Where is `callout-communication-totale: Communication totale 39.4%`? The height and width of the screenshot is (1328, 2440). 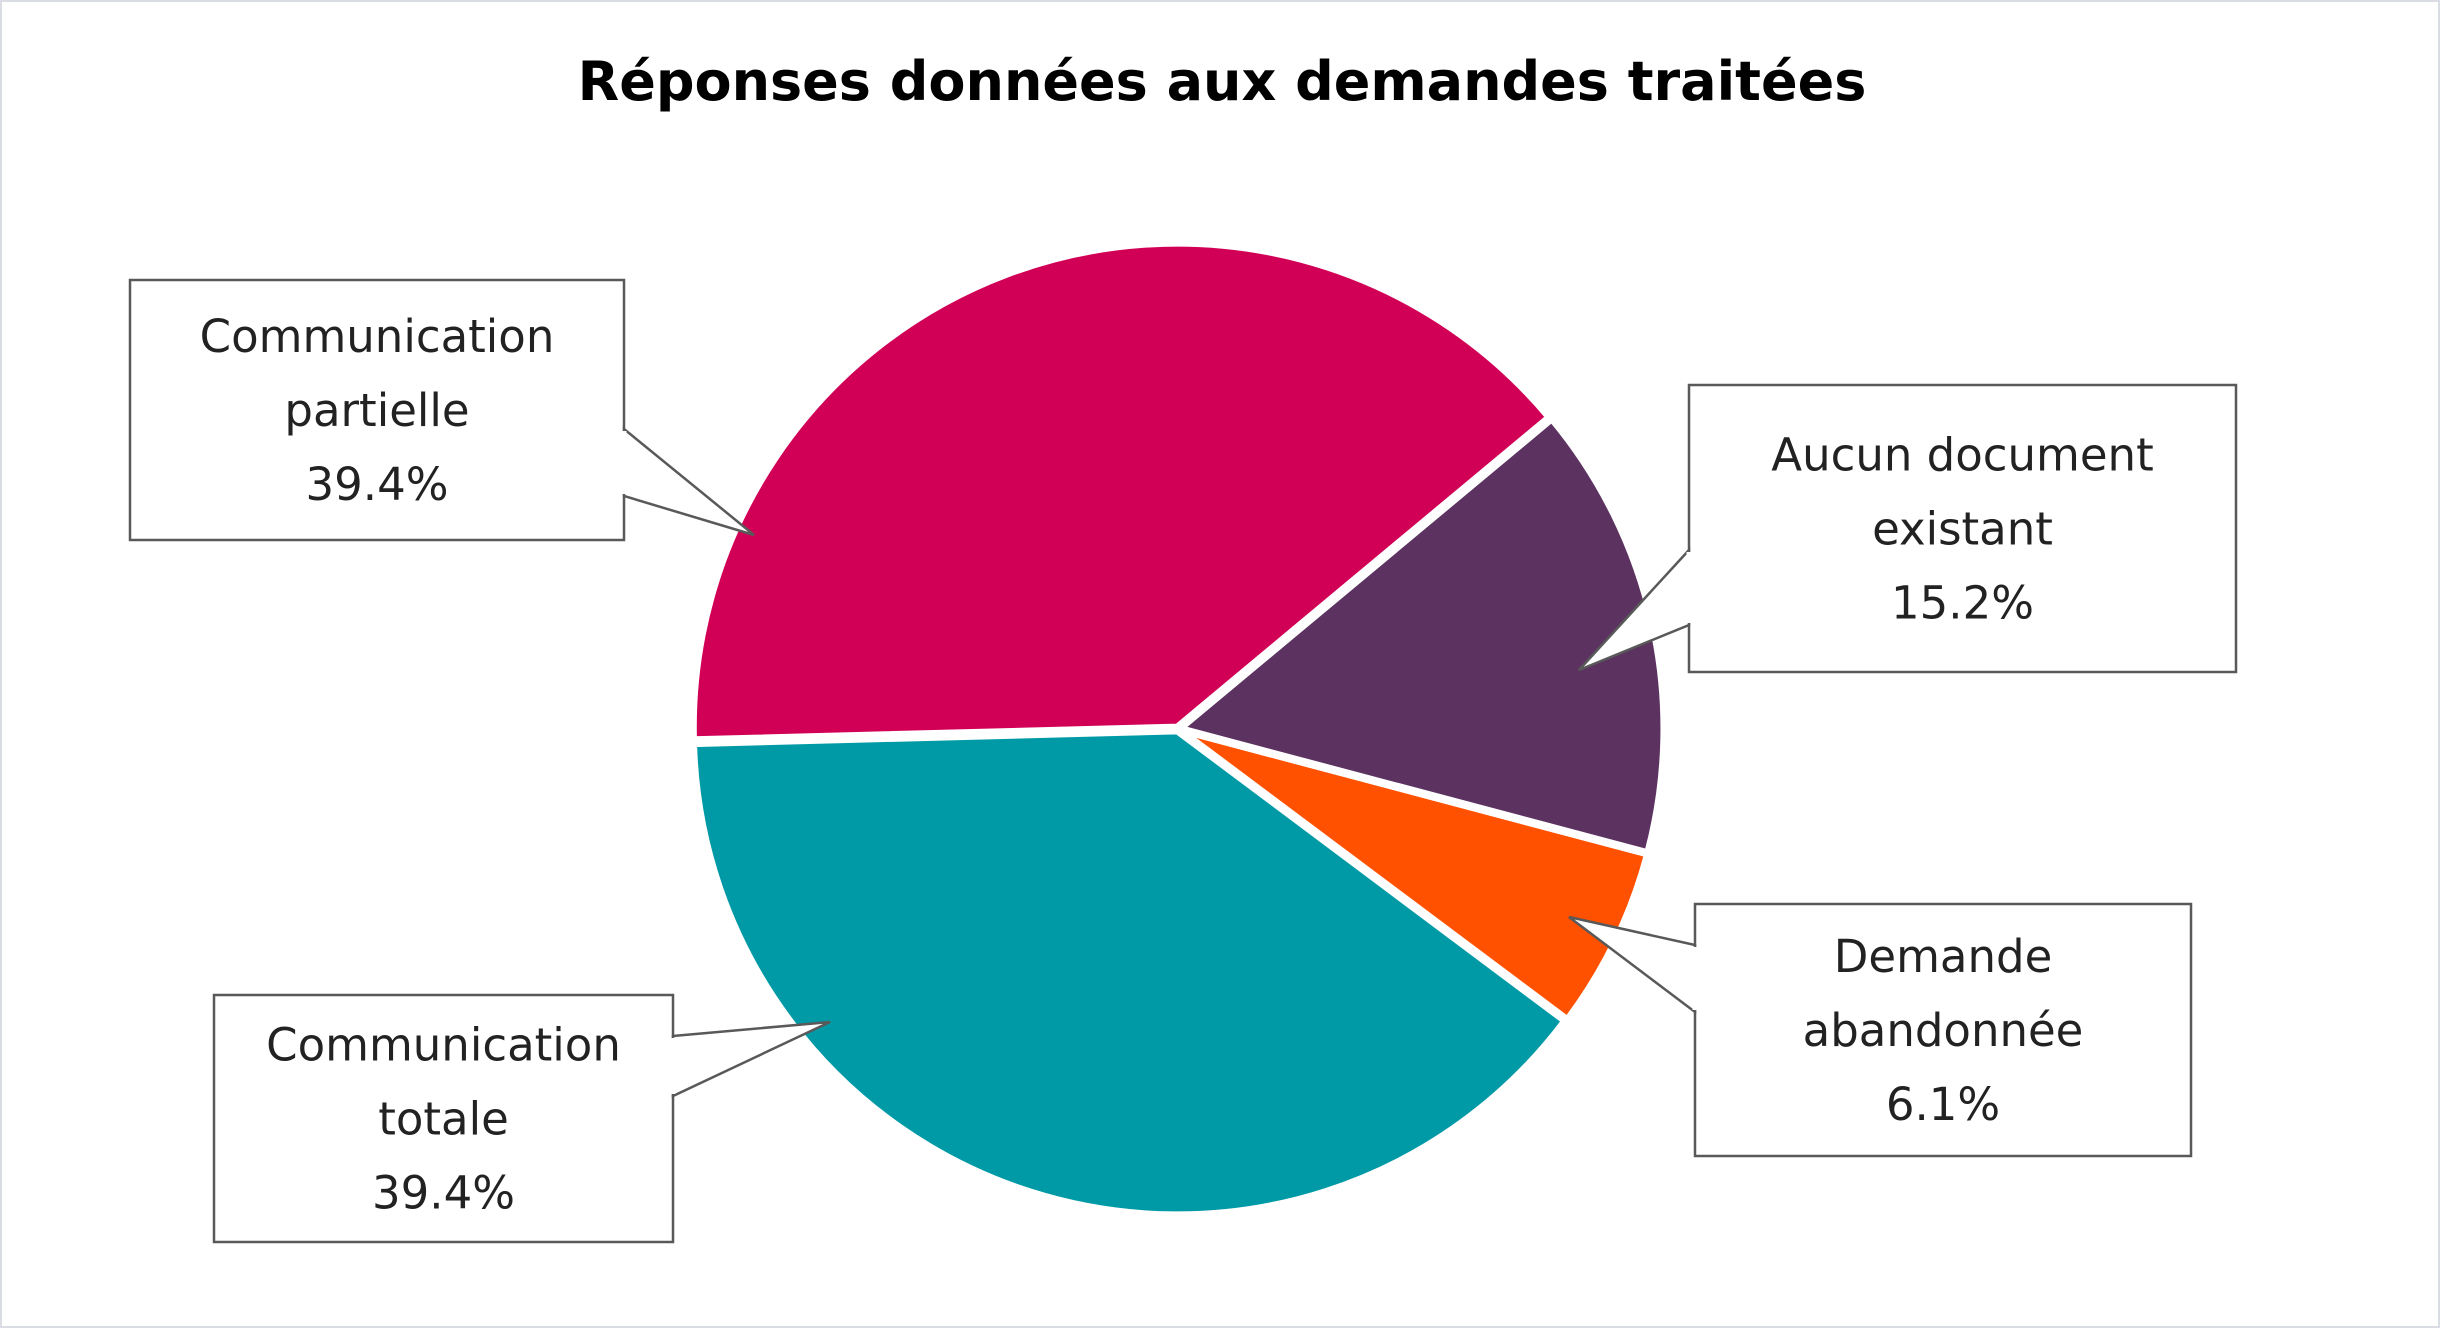 callout-communication-totale: Communication totale 39.4% is located at coordinates (521, 1118).